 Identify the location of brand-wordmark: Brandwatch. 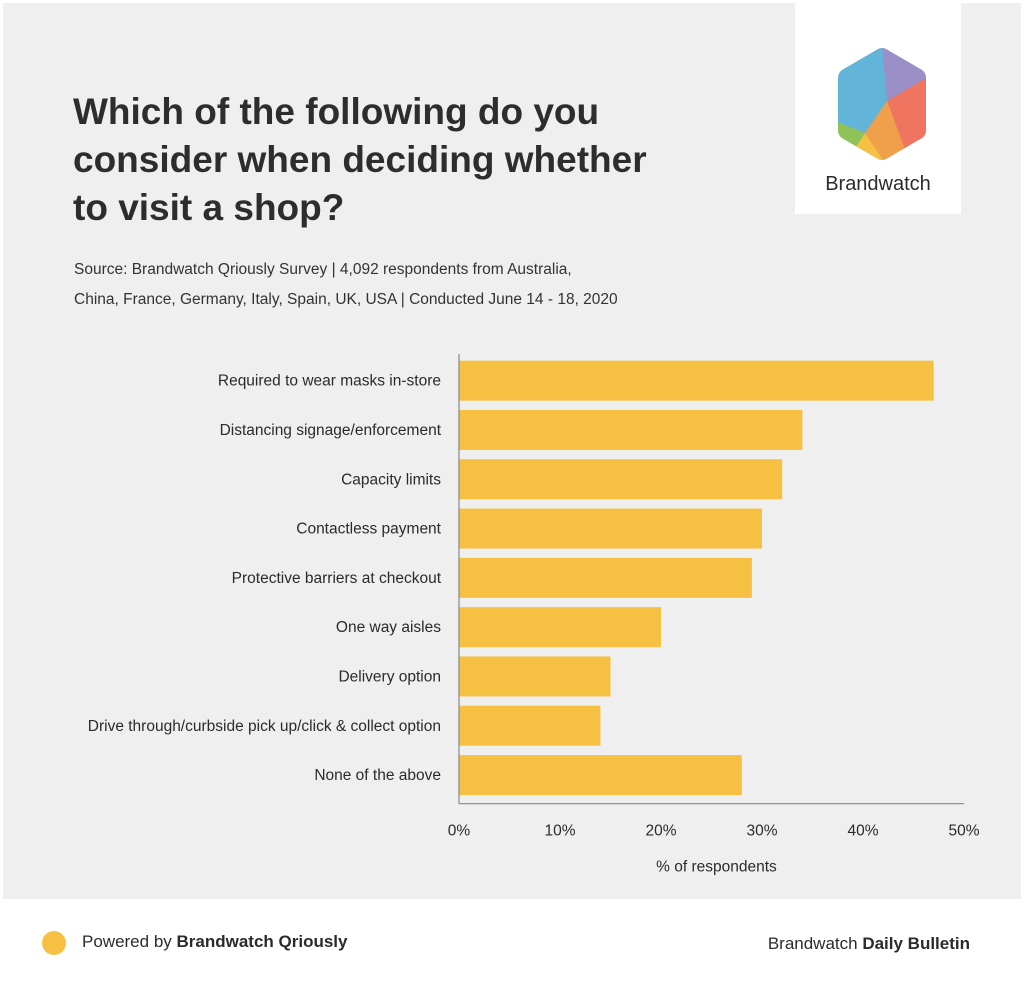
(878, 184).